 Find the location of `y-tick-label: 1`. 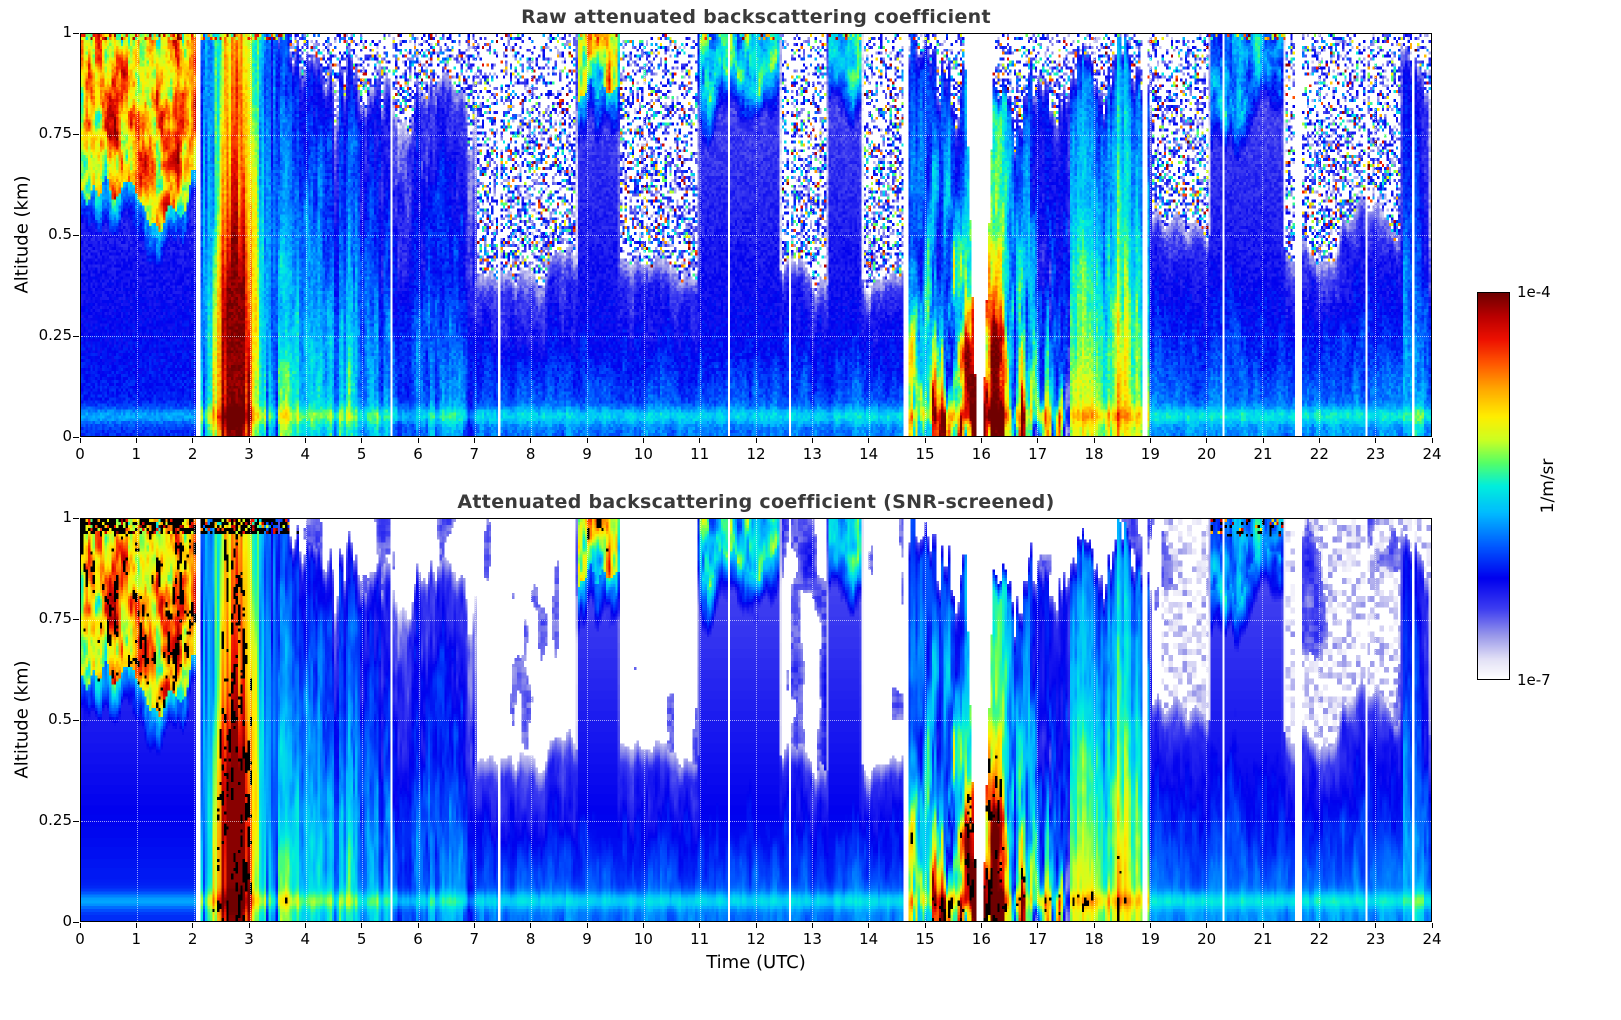

y-tick-label: 1 is located at coordinates (67, 517).